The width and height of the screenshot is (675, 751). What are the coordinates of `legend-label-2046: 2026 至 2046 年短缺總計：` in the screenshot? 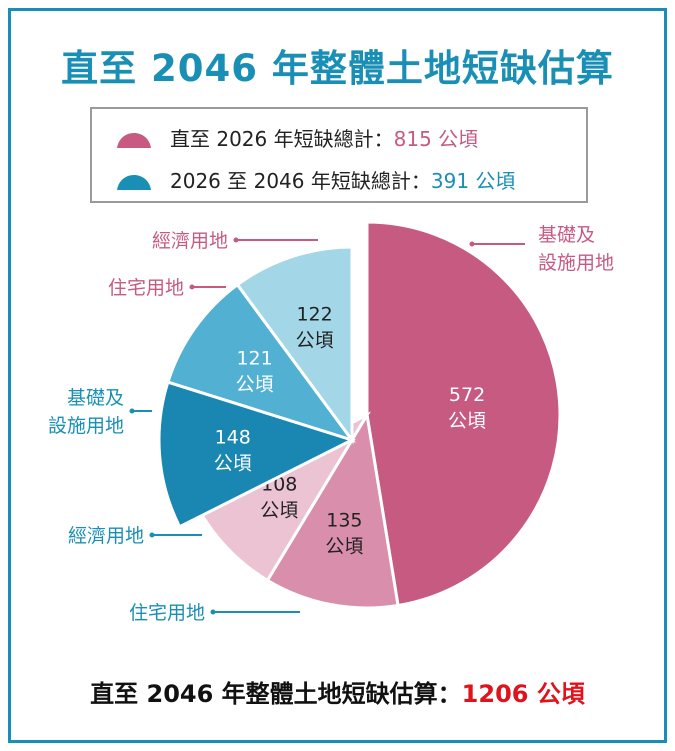 It's located at (300, 180).